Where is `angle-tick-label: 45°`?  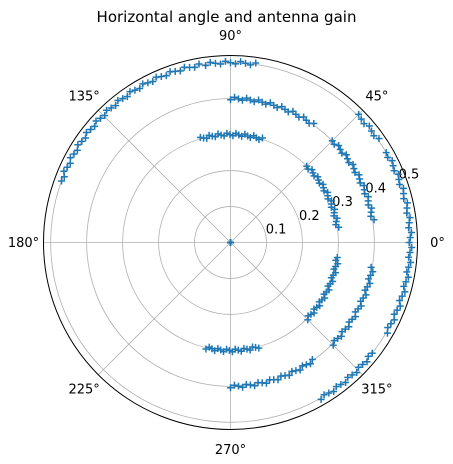
angle-tick-label: 45° is located at coordinates (376, 97).